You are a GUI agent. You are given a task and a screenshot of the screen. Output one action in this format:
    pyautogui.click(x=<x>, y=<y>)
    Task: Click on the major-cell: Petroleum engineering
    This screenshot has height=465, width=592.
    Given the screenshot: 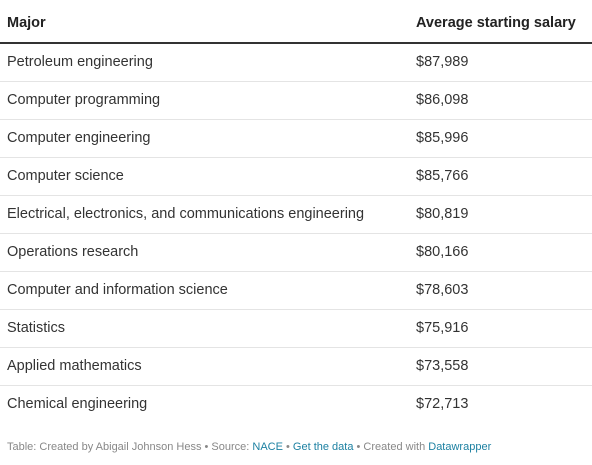 What is the action you would take?
    pyautogui.click(x=204, y=62)
    